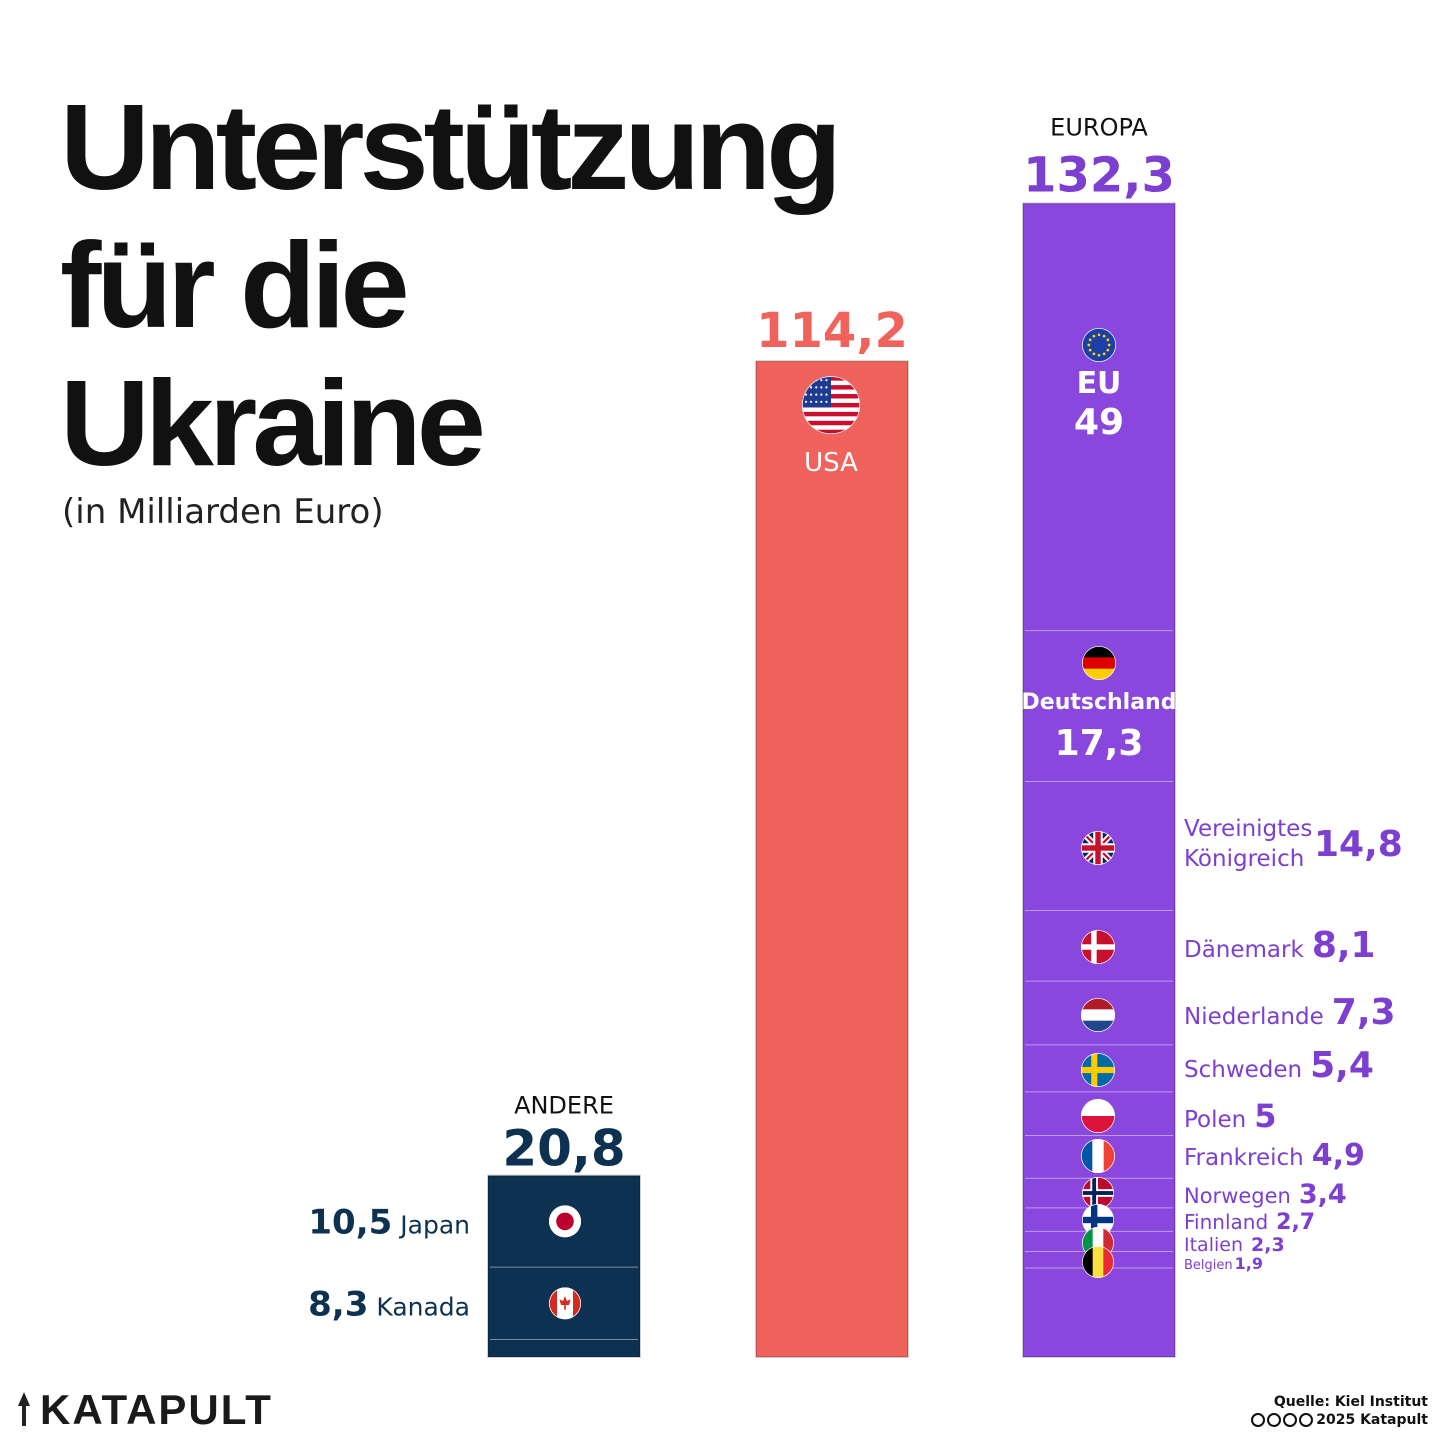 Image resolution: width=1440 pixels, height=1440 pixels. Describe the element at coordinates (1099, 127) in the screenshot. I see `group-label-europa: EUROPA` at that location.